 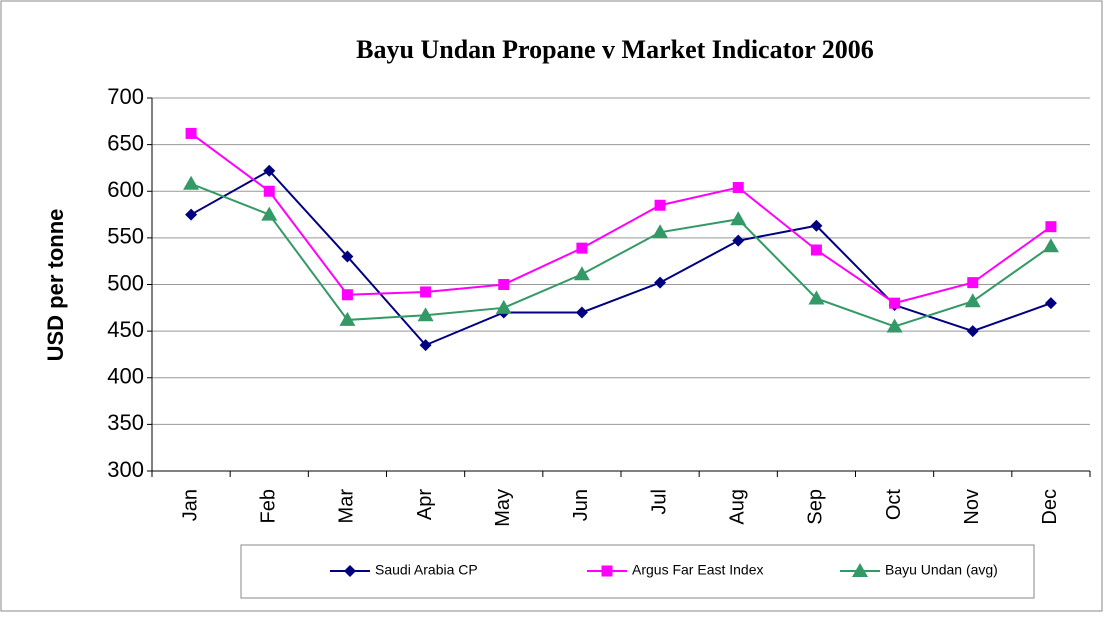 What do you see at coordinates (125, 282) in the screenshot?
I see `y-tick-label: 500` at bounding box center [125, 282].